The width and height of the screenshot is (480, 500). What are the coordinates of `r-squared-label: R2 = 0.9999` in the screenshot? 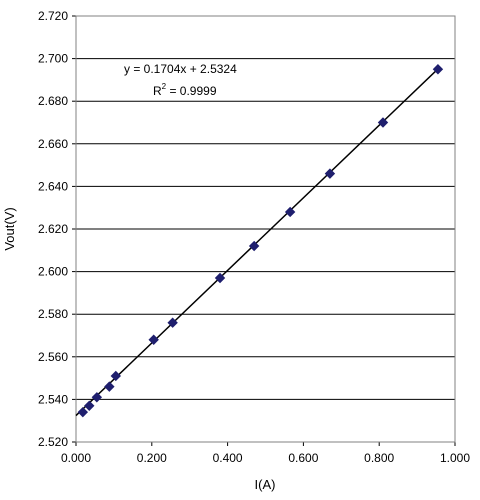 It's located at (185, 90).